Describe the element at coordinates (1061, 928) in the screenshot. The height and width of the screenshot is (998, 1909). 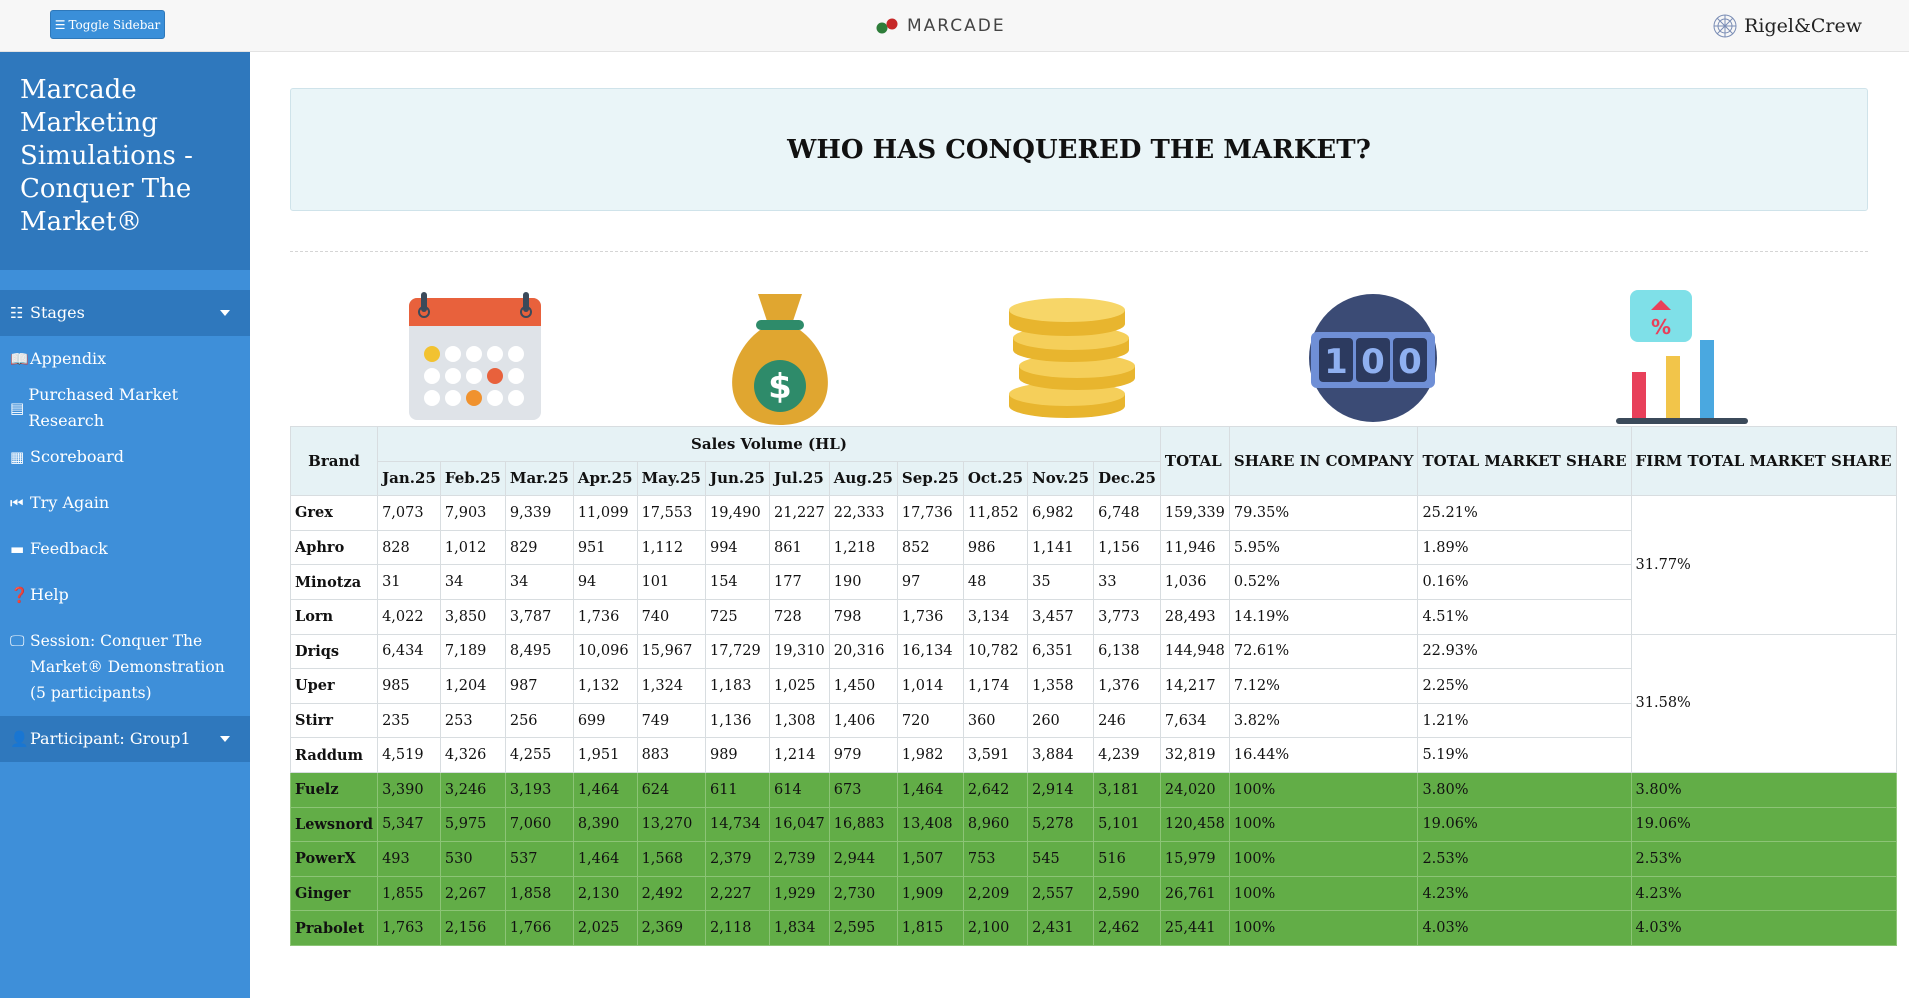
I see `month-value-cell: 2,431` at that location.